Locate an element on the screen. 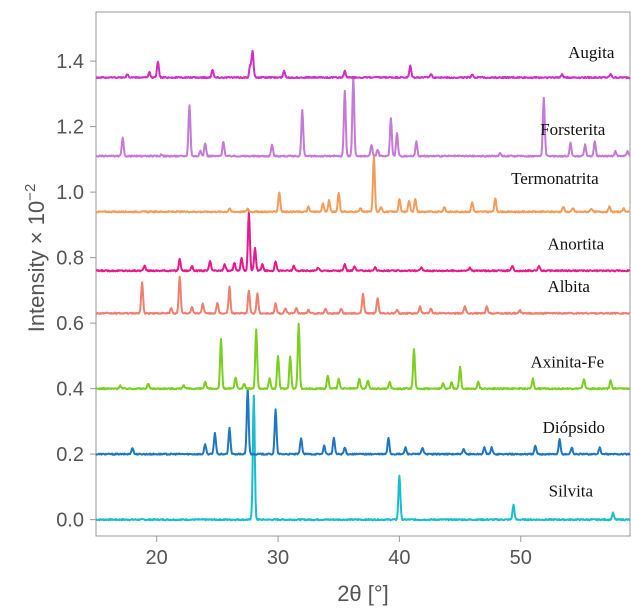 Image resolution: width=631 pixels, height=609 pixels. x-tick-label-20: 20 is located at coordinates (157, 558).